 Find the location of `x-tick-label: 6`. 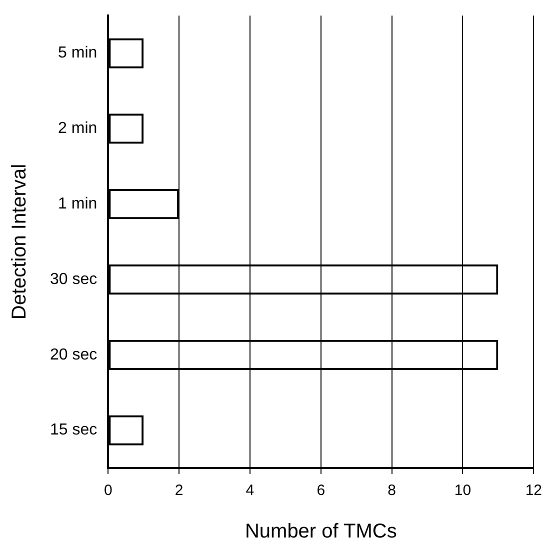

x-tick-label: 6 is located at coordinates (321, 491).